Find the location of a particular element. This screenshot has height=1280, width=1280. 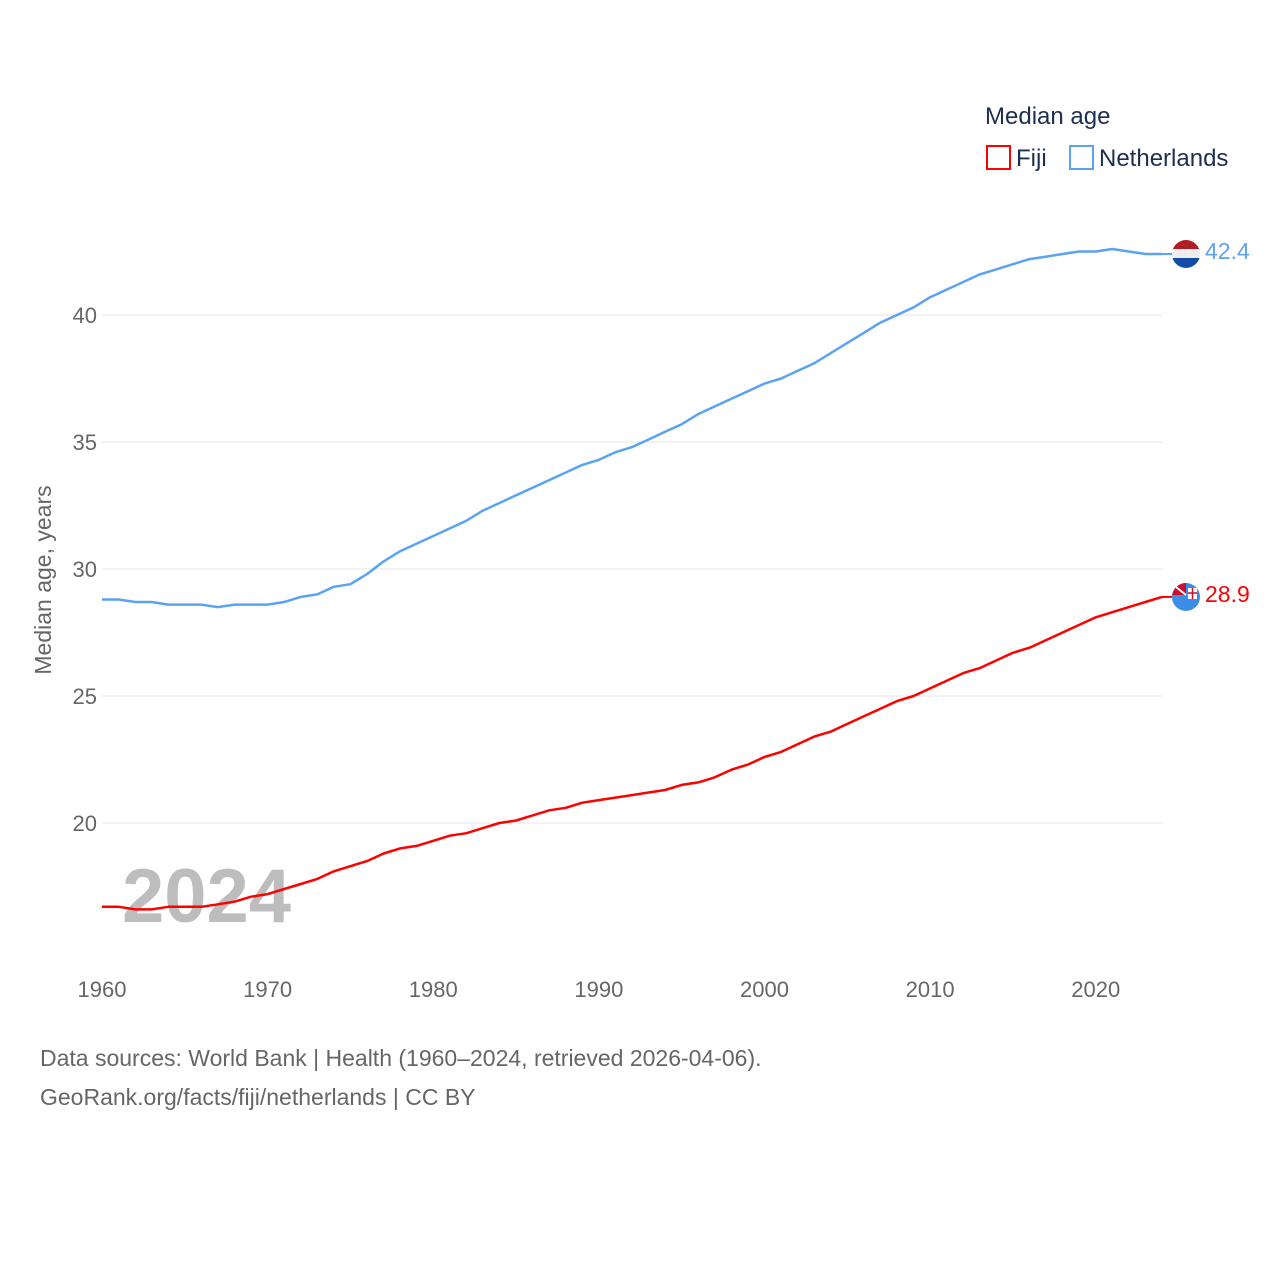

year-watermark: 2024 is located at coordinates (206, 896).